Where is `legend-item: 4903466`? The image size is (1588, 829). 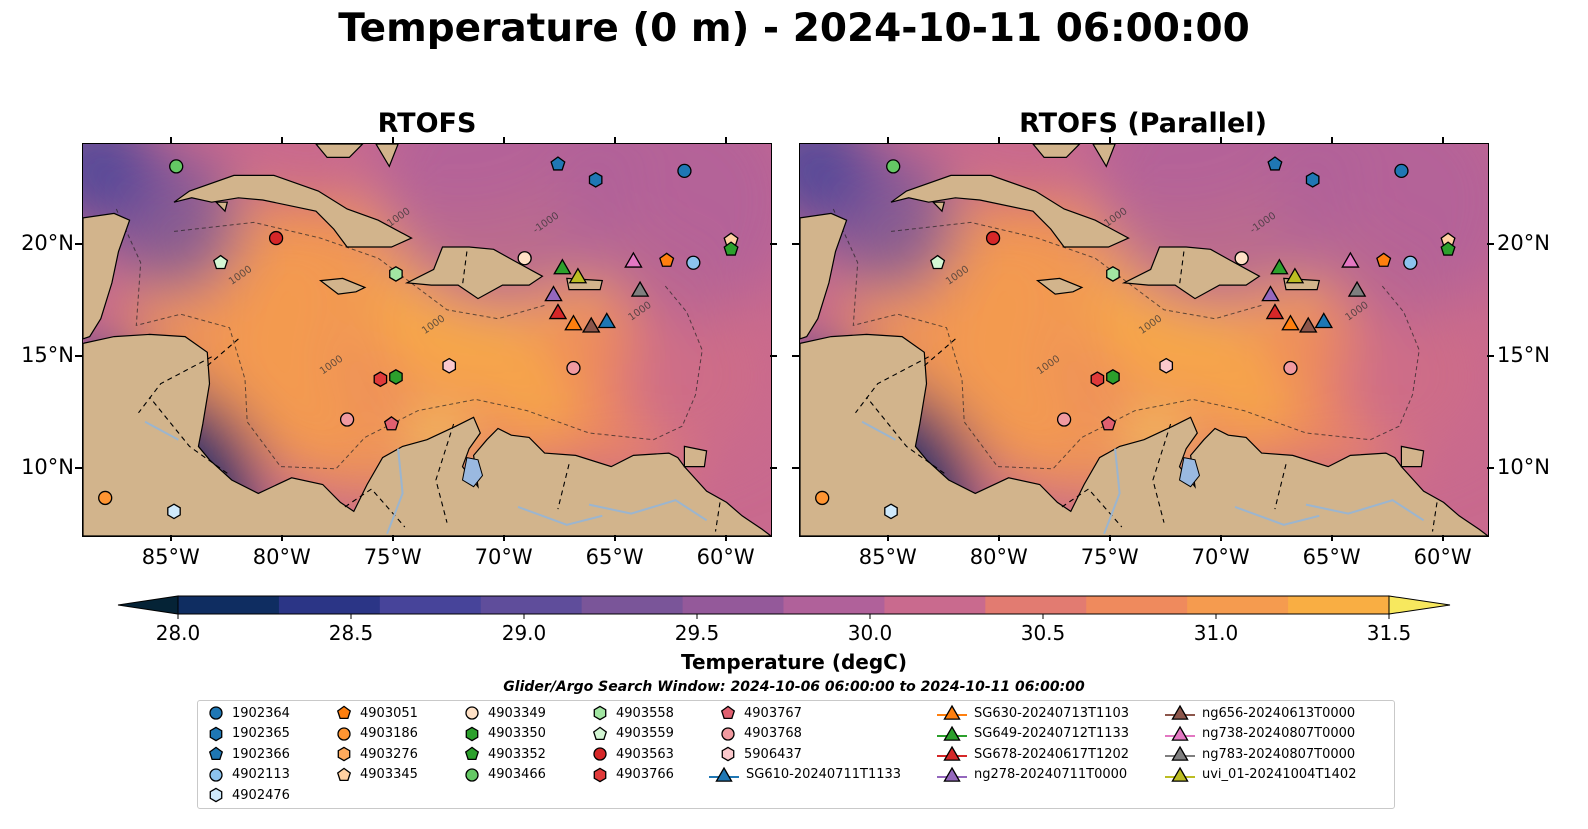 legend-item: 4903466 is located at coordinates (504, 775).